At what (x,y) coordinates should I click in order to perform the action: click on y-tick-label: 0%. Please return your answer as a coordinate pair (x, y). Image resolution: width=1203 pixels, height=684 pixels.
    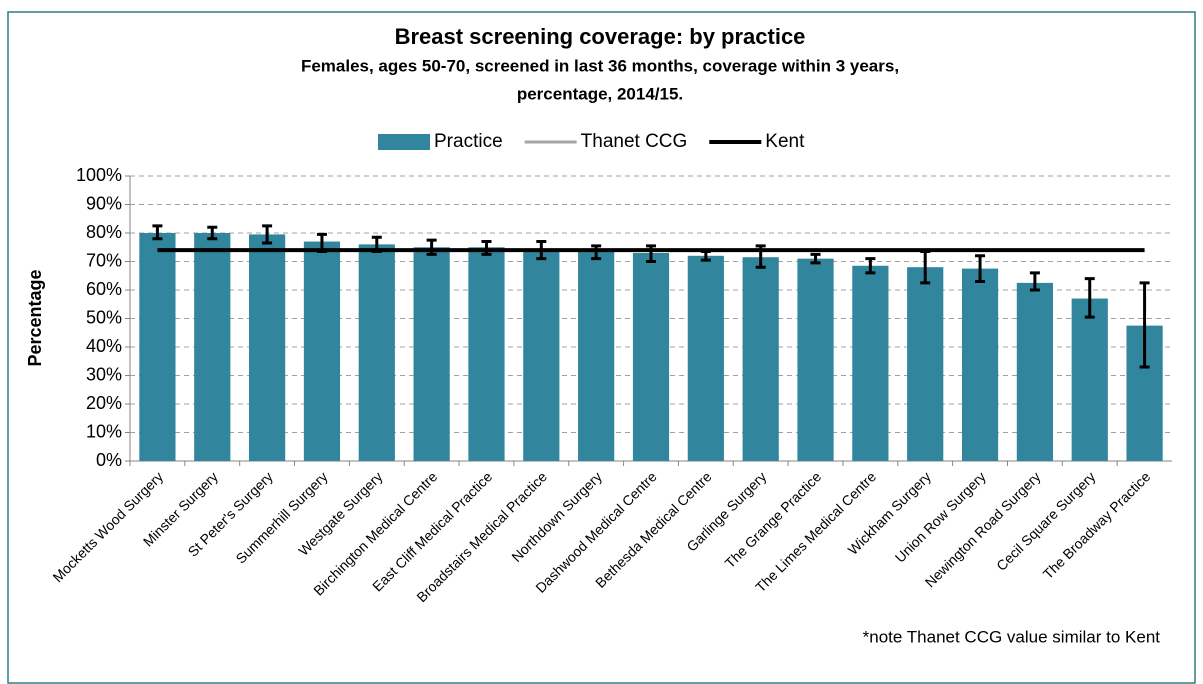
    Looking at the image, I should click on (109, 460).